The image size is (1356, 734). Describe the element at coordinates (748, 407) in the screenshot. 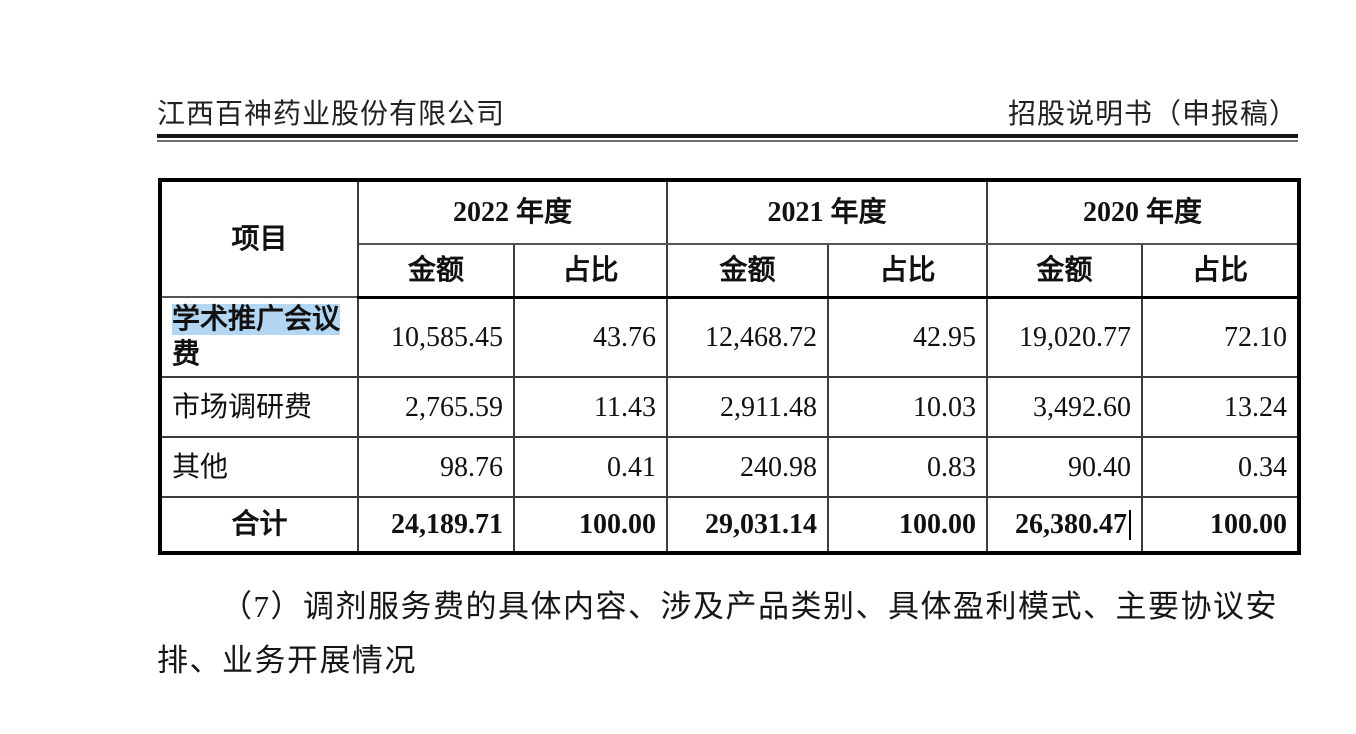

I see `amount-cell: 2,911.48` at that location.